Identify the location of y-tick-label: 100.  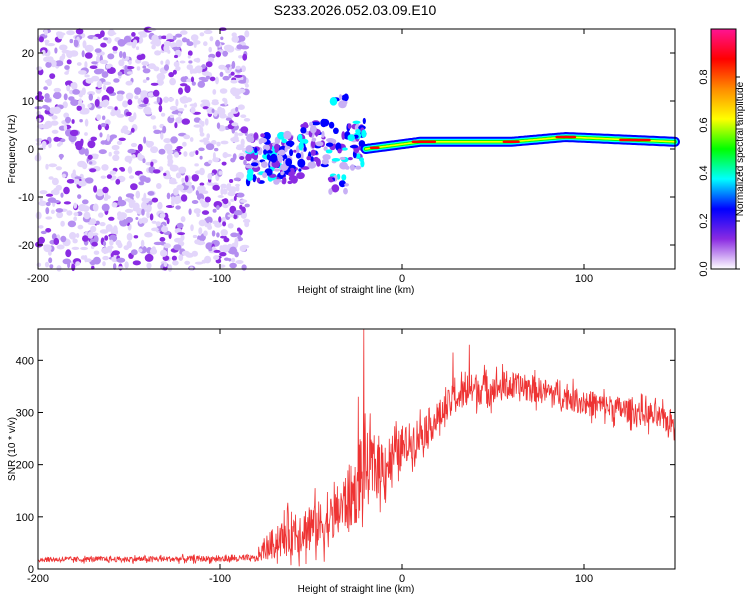
(25, 518).